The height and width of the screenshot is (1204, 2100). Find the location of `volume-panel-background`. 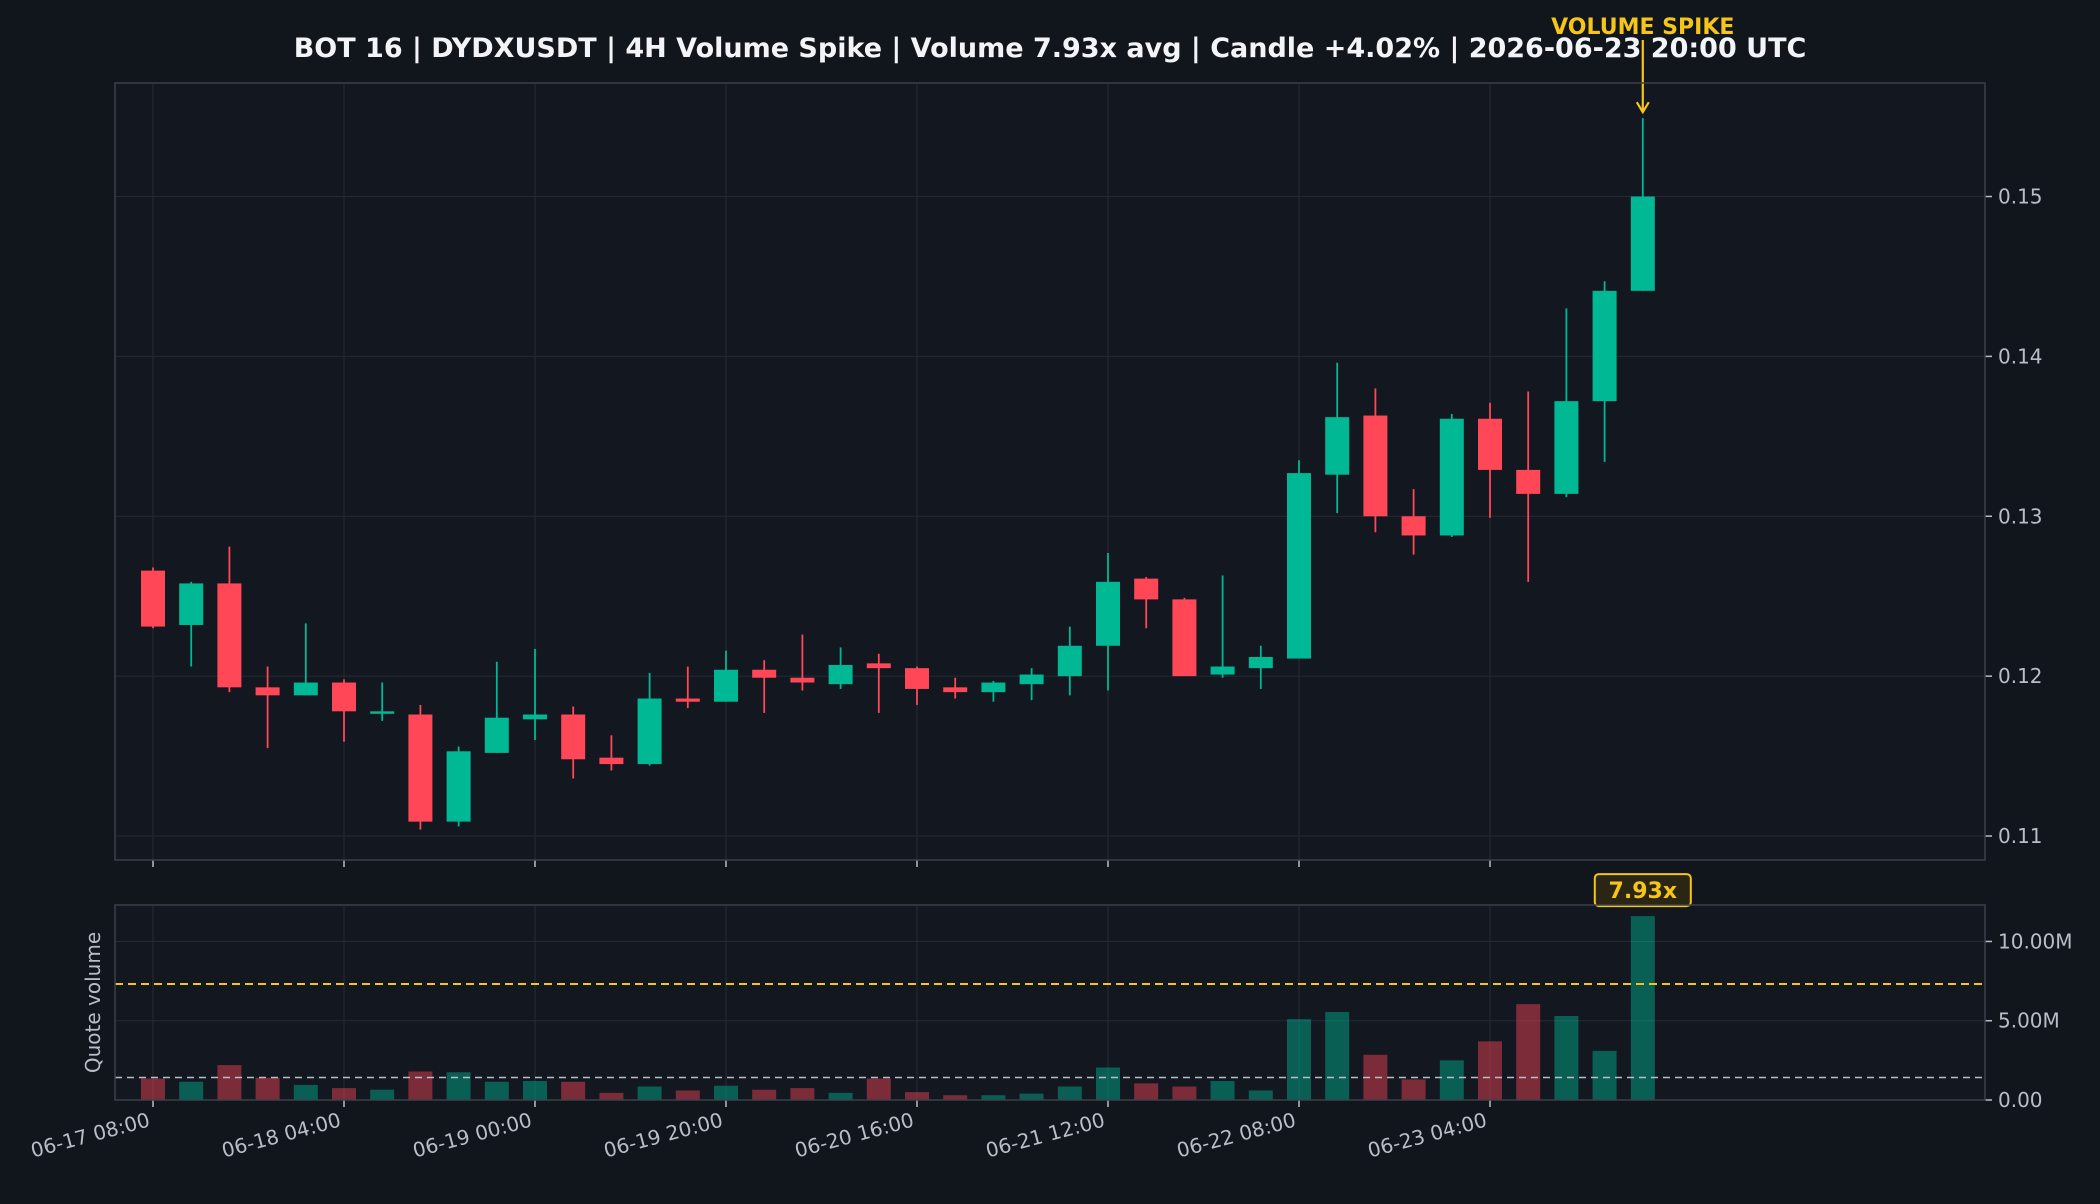

volume-panel-background is located at coordinates (1050, 1002).